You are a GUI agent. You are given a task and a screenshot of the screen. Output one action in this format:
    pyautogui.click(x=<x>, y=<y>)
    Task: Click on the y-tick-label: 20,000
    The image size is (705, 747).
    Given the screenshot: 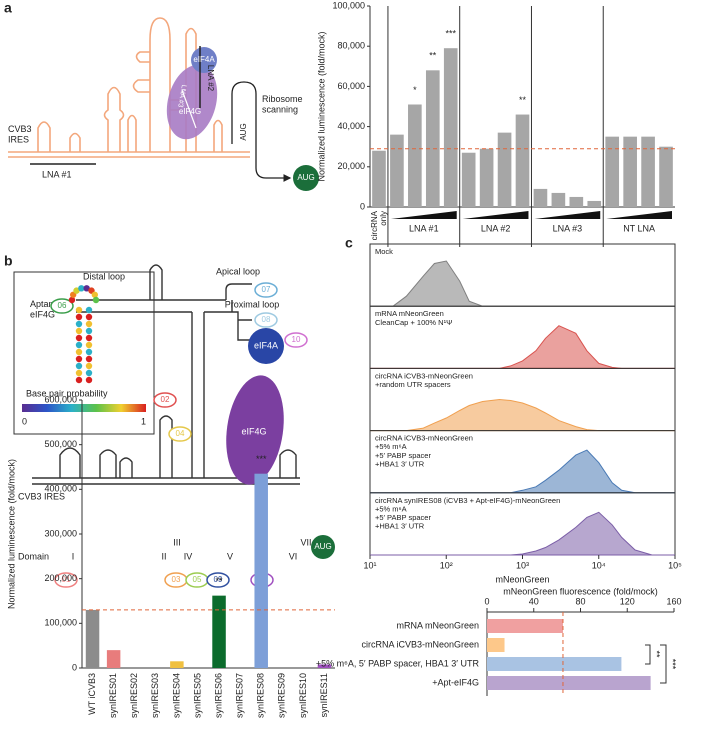 What is the action you would take?
    pyautogui.click(x=351, y=166)
    